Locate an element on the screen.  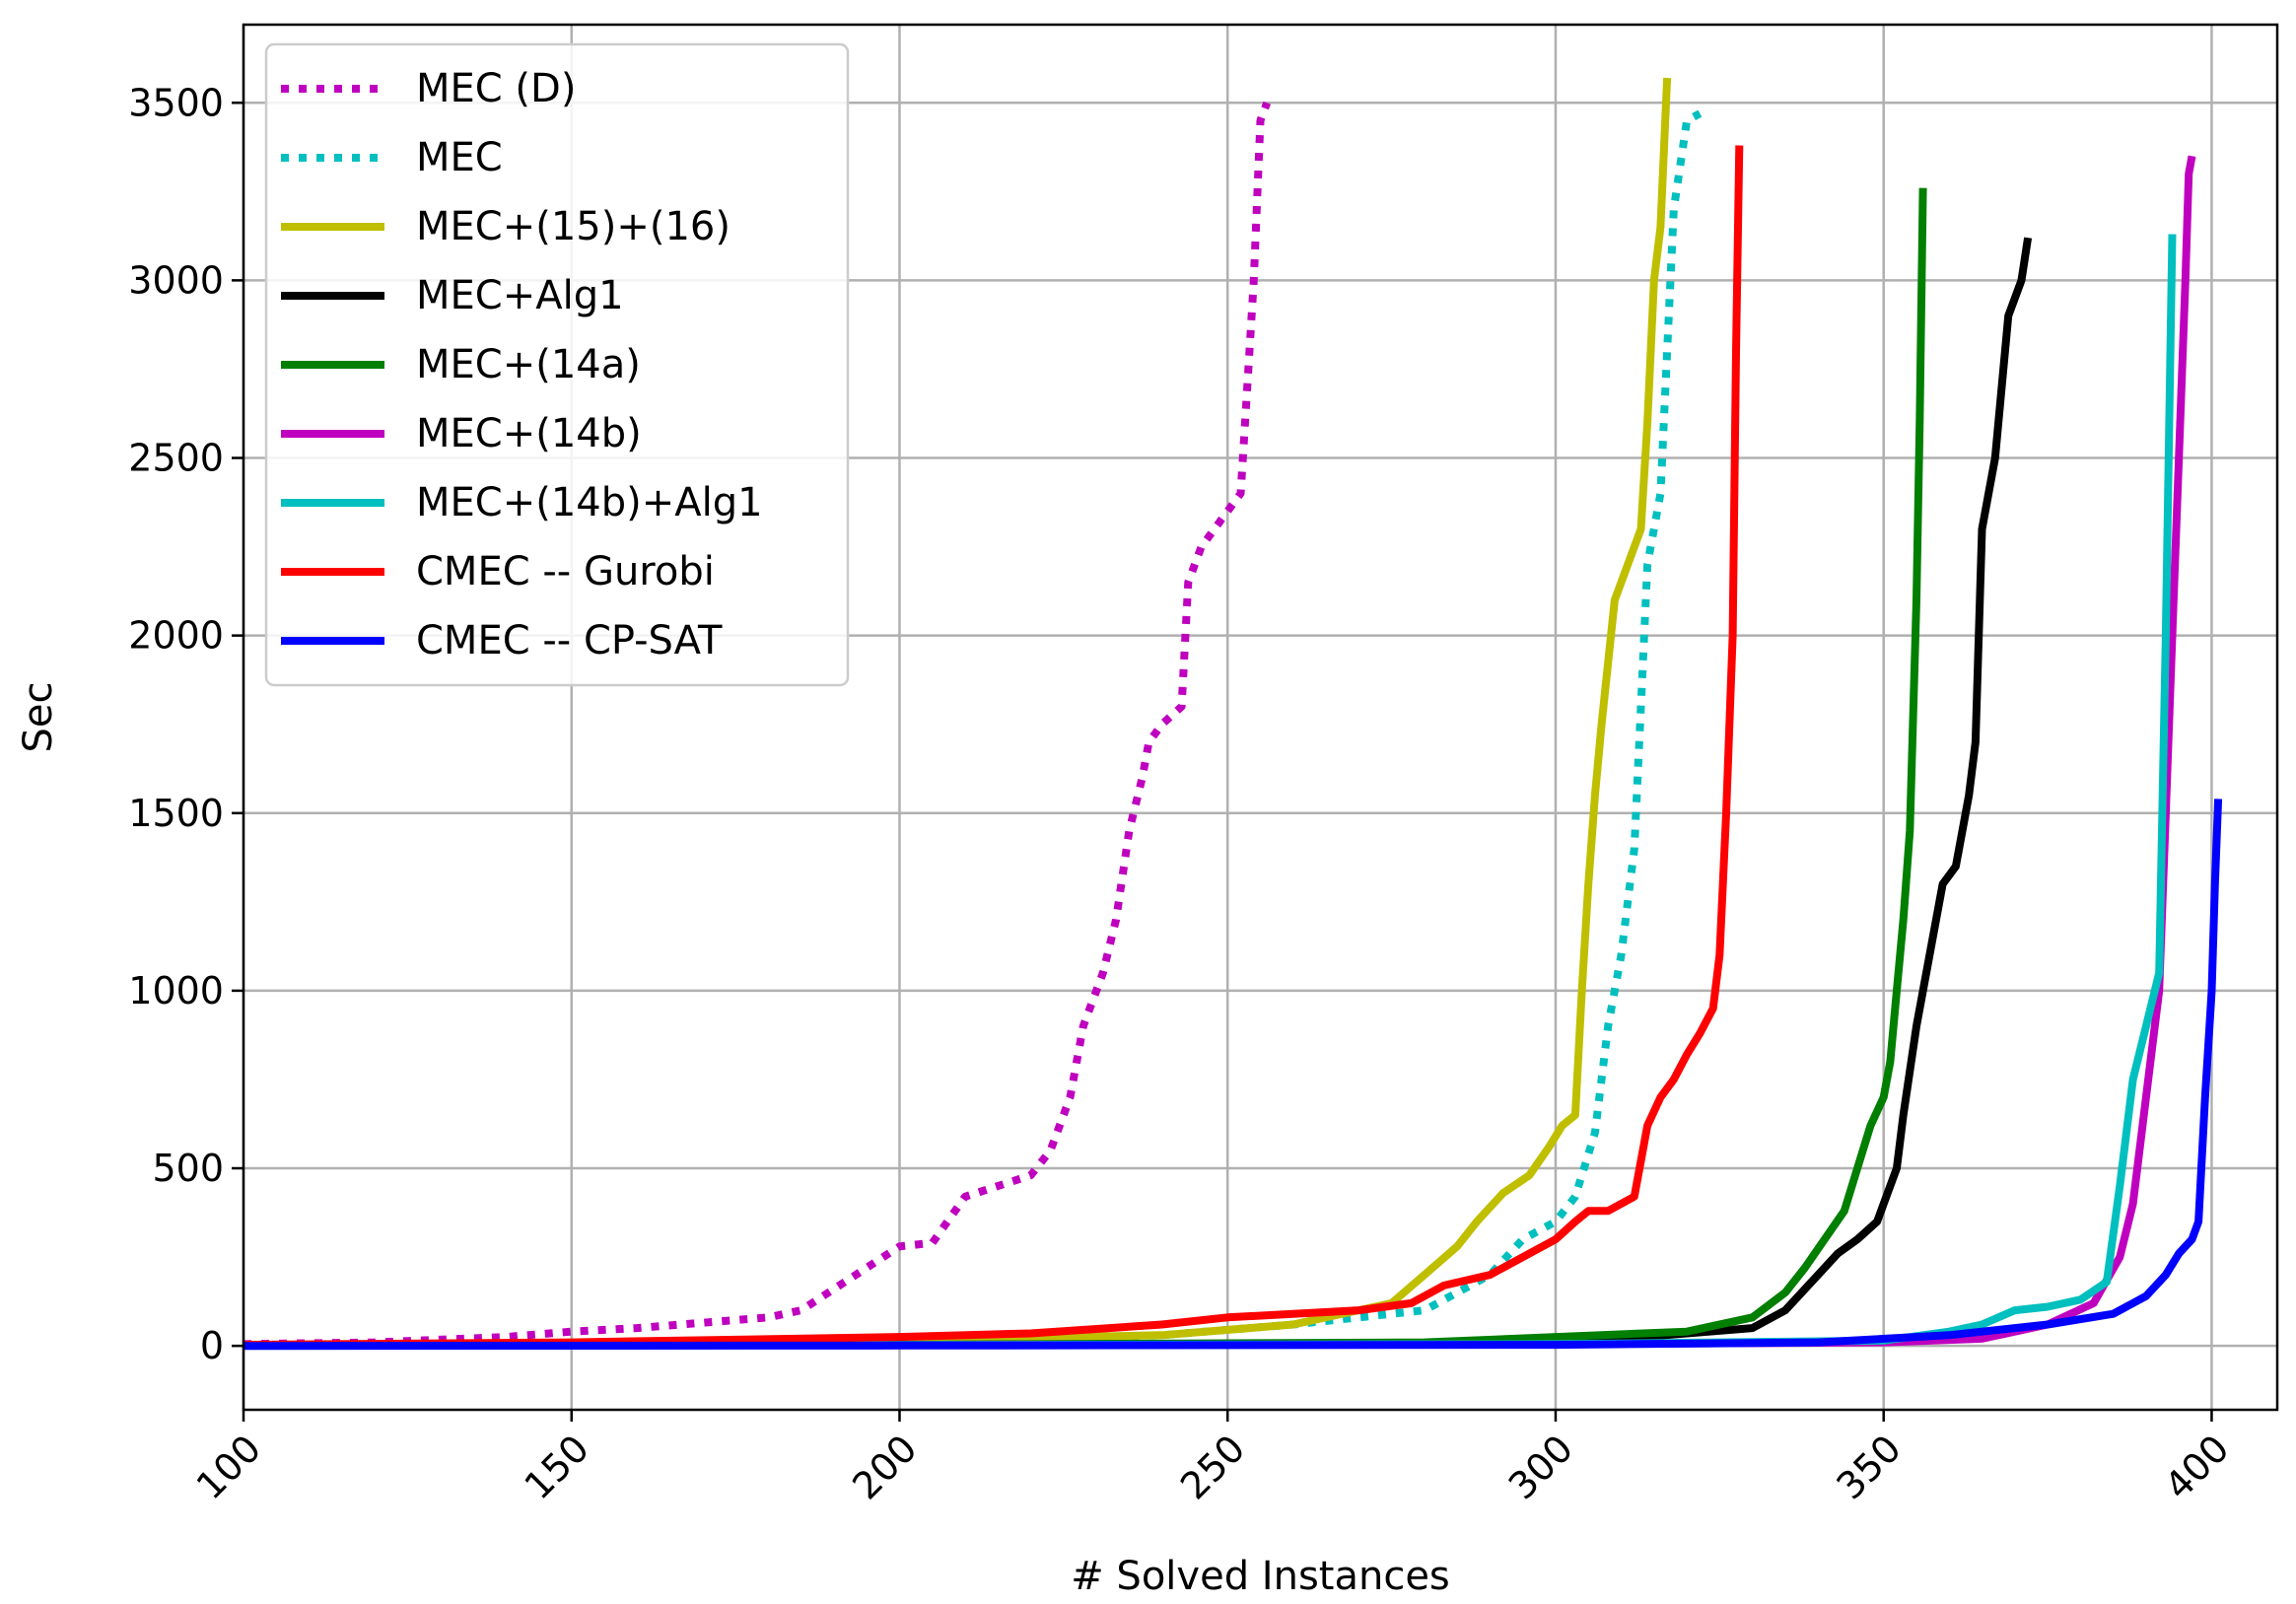
x-tick-label: 100 is located at coordinates (228, 1467).